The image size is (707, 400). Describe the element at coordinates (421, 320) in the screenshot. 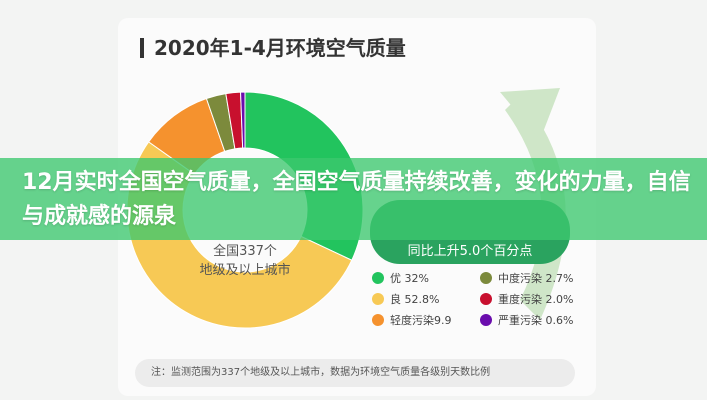

I see `legend-label: 轻度污染9.9` at that location.